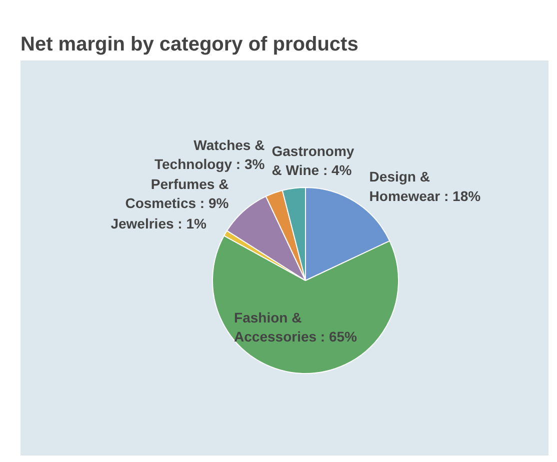 Image resolution: width=557 pixels, height=462 pixels. Describe the element at coordinates (425, 186) in the screenshot. I see `slice-label: Design & Homewear : 18%` at that location.